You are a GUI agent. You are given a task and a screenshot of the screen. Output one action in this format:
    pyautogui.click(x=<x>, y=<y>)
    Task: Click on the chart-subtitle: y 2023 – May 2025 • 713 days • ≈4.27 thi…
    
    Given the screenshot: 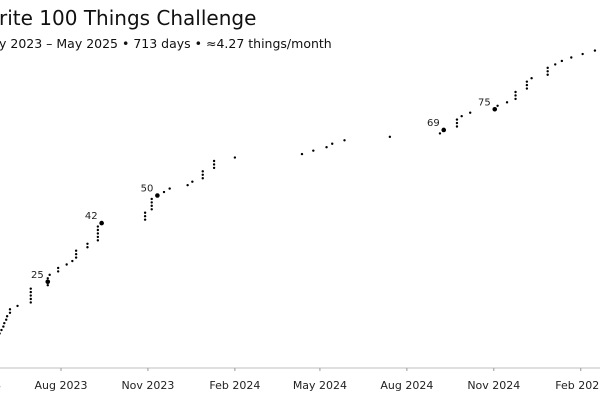 What is the action you would take?
    pyautogui.click(x=166, y=43)
    